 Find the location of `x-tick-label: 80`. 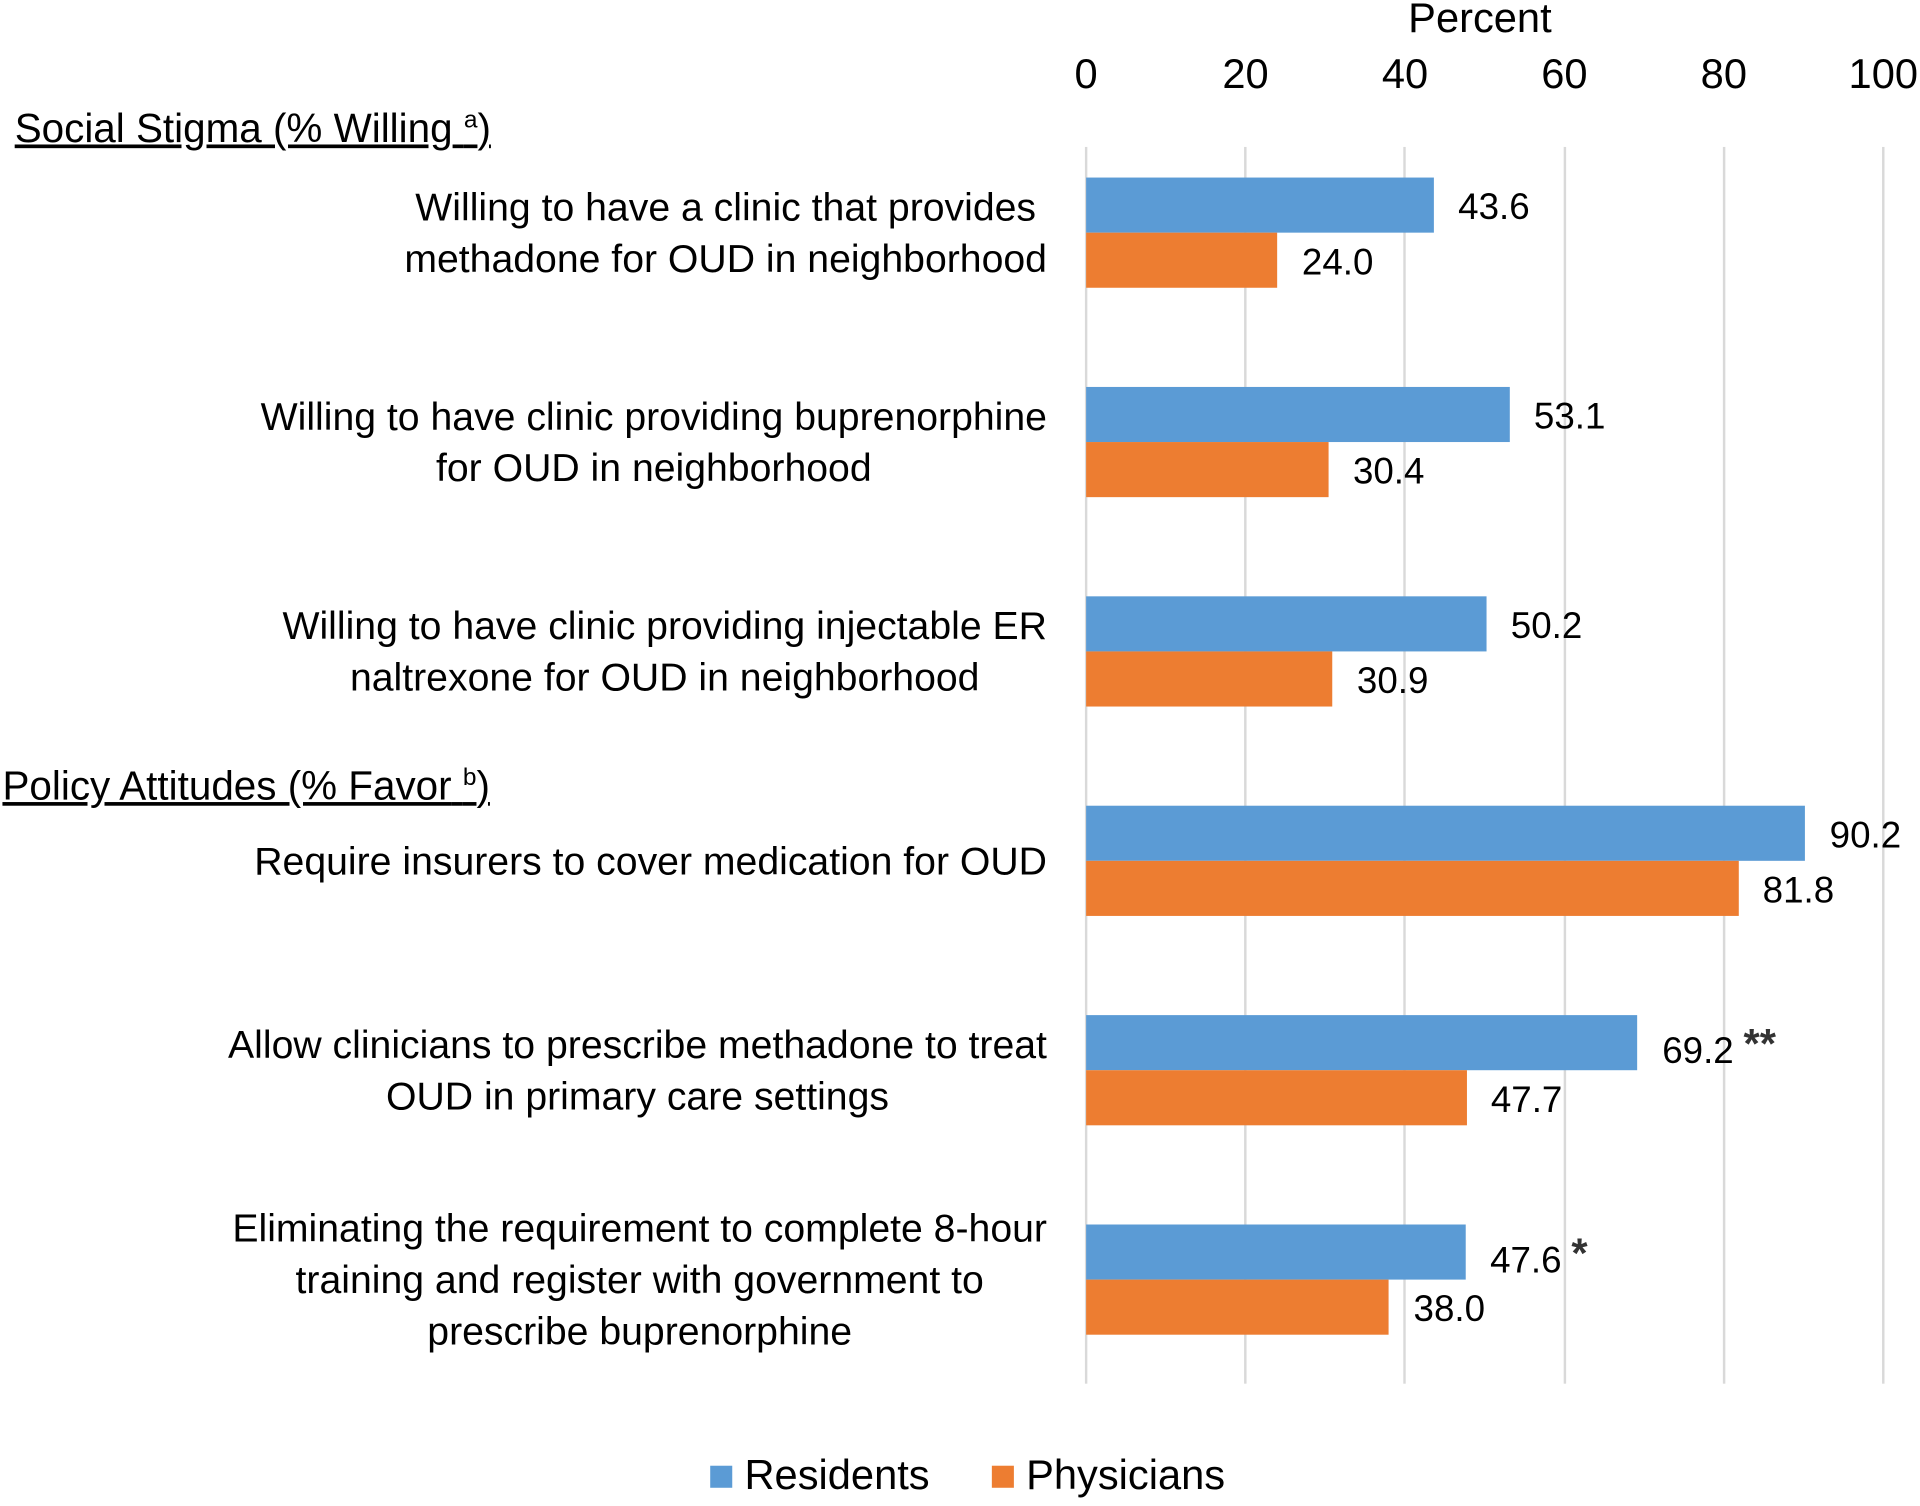

x-tick-label: 80 is located at coordinates (1724, 74).